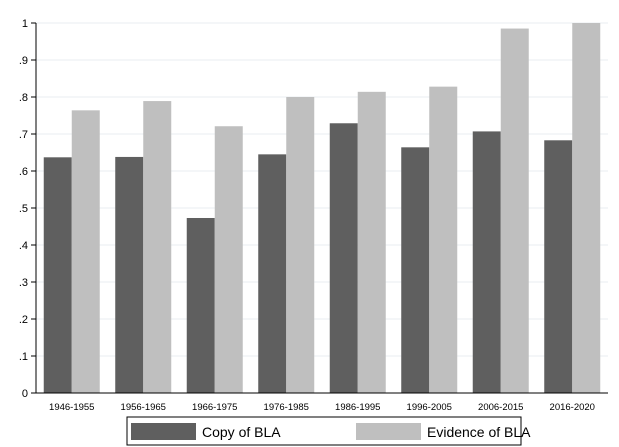 The image size is (619, 447). I want to click on x-tick-label: 1986-1995, so click(357, 407).